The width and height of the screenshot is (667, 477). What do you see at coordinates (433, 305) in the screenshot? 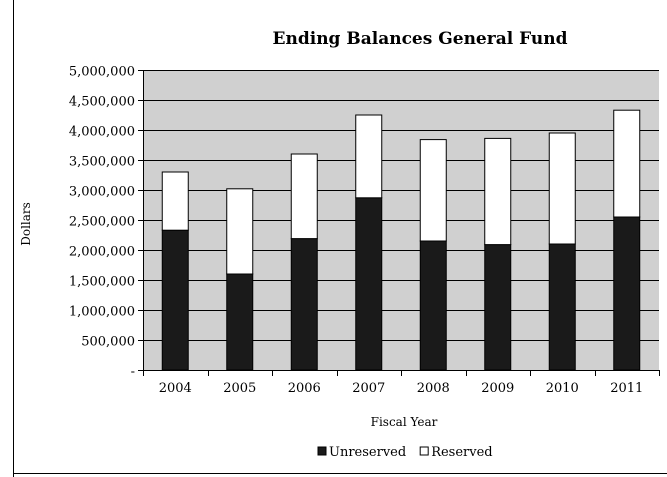
I see `bar-unreserved-2008` at bounding box center [433, 305].